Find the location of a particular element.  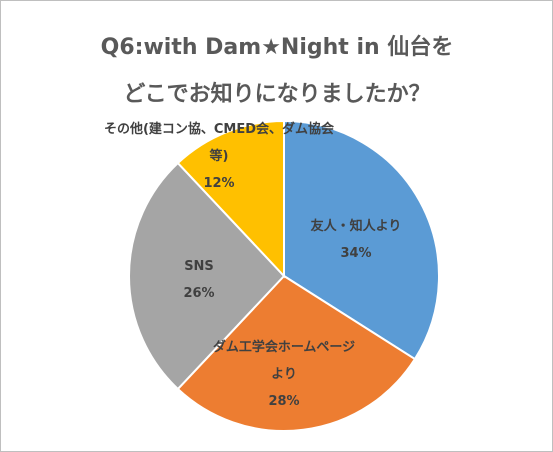

value-label: 34% is located at coordinates (356, 253).